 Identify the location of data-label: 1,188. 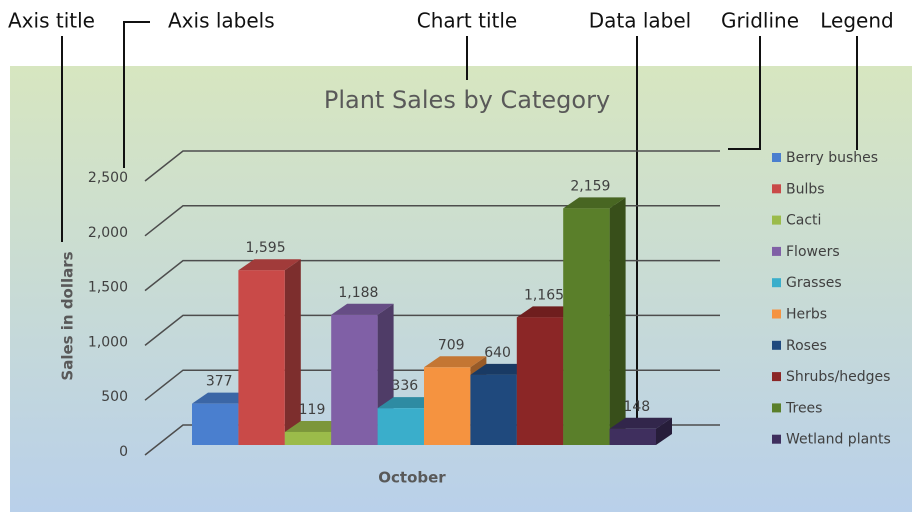
(358, 293).